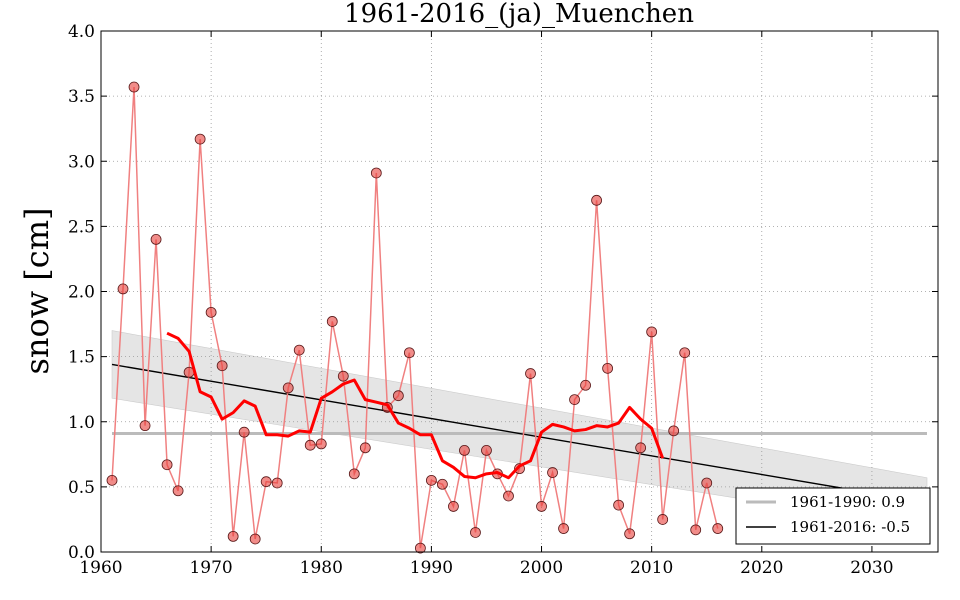 This screenshot has width=960, height=600. I want to click on chart-title: 1961-2016_(ja)_Muenchen, so click(519, 14).